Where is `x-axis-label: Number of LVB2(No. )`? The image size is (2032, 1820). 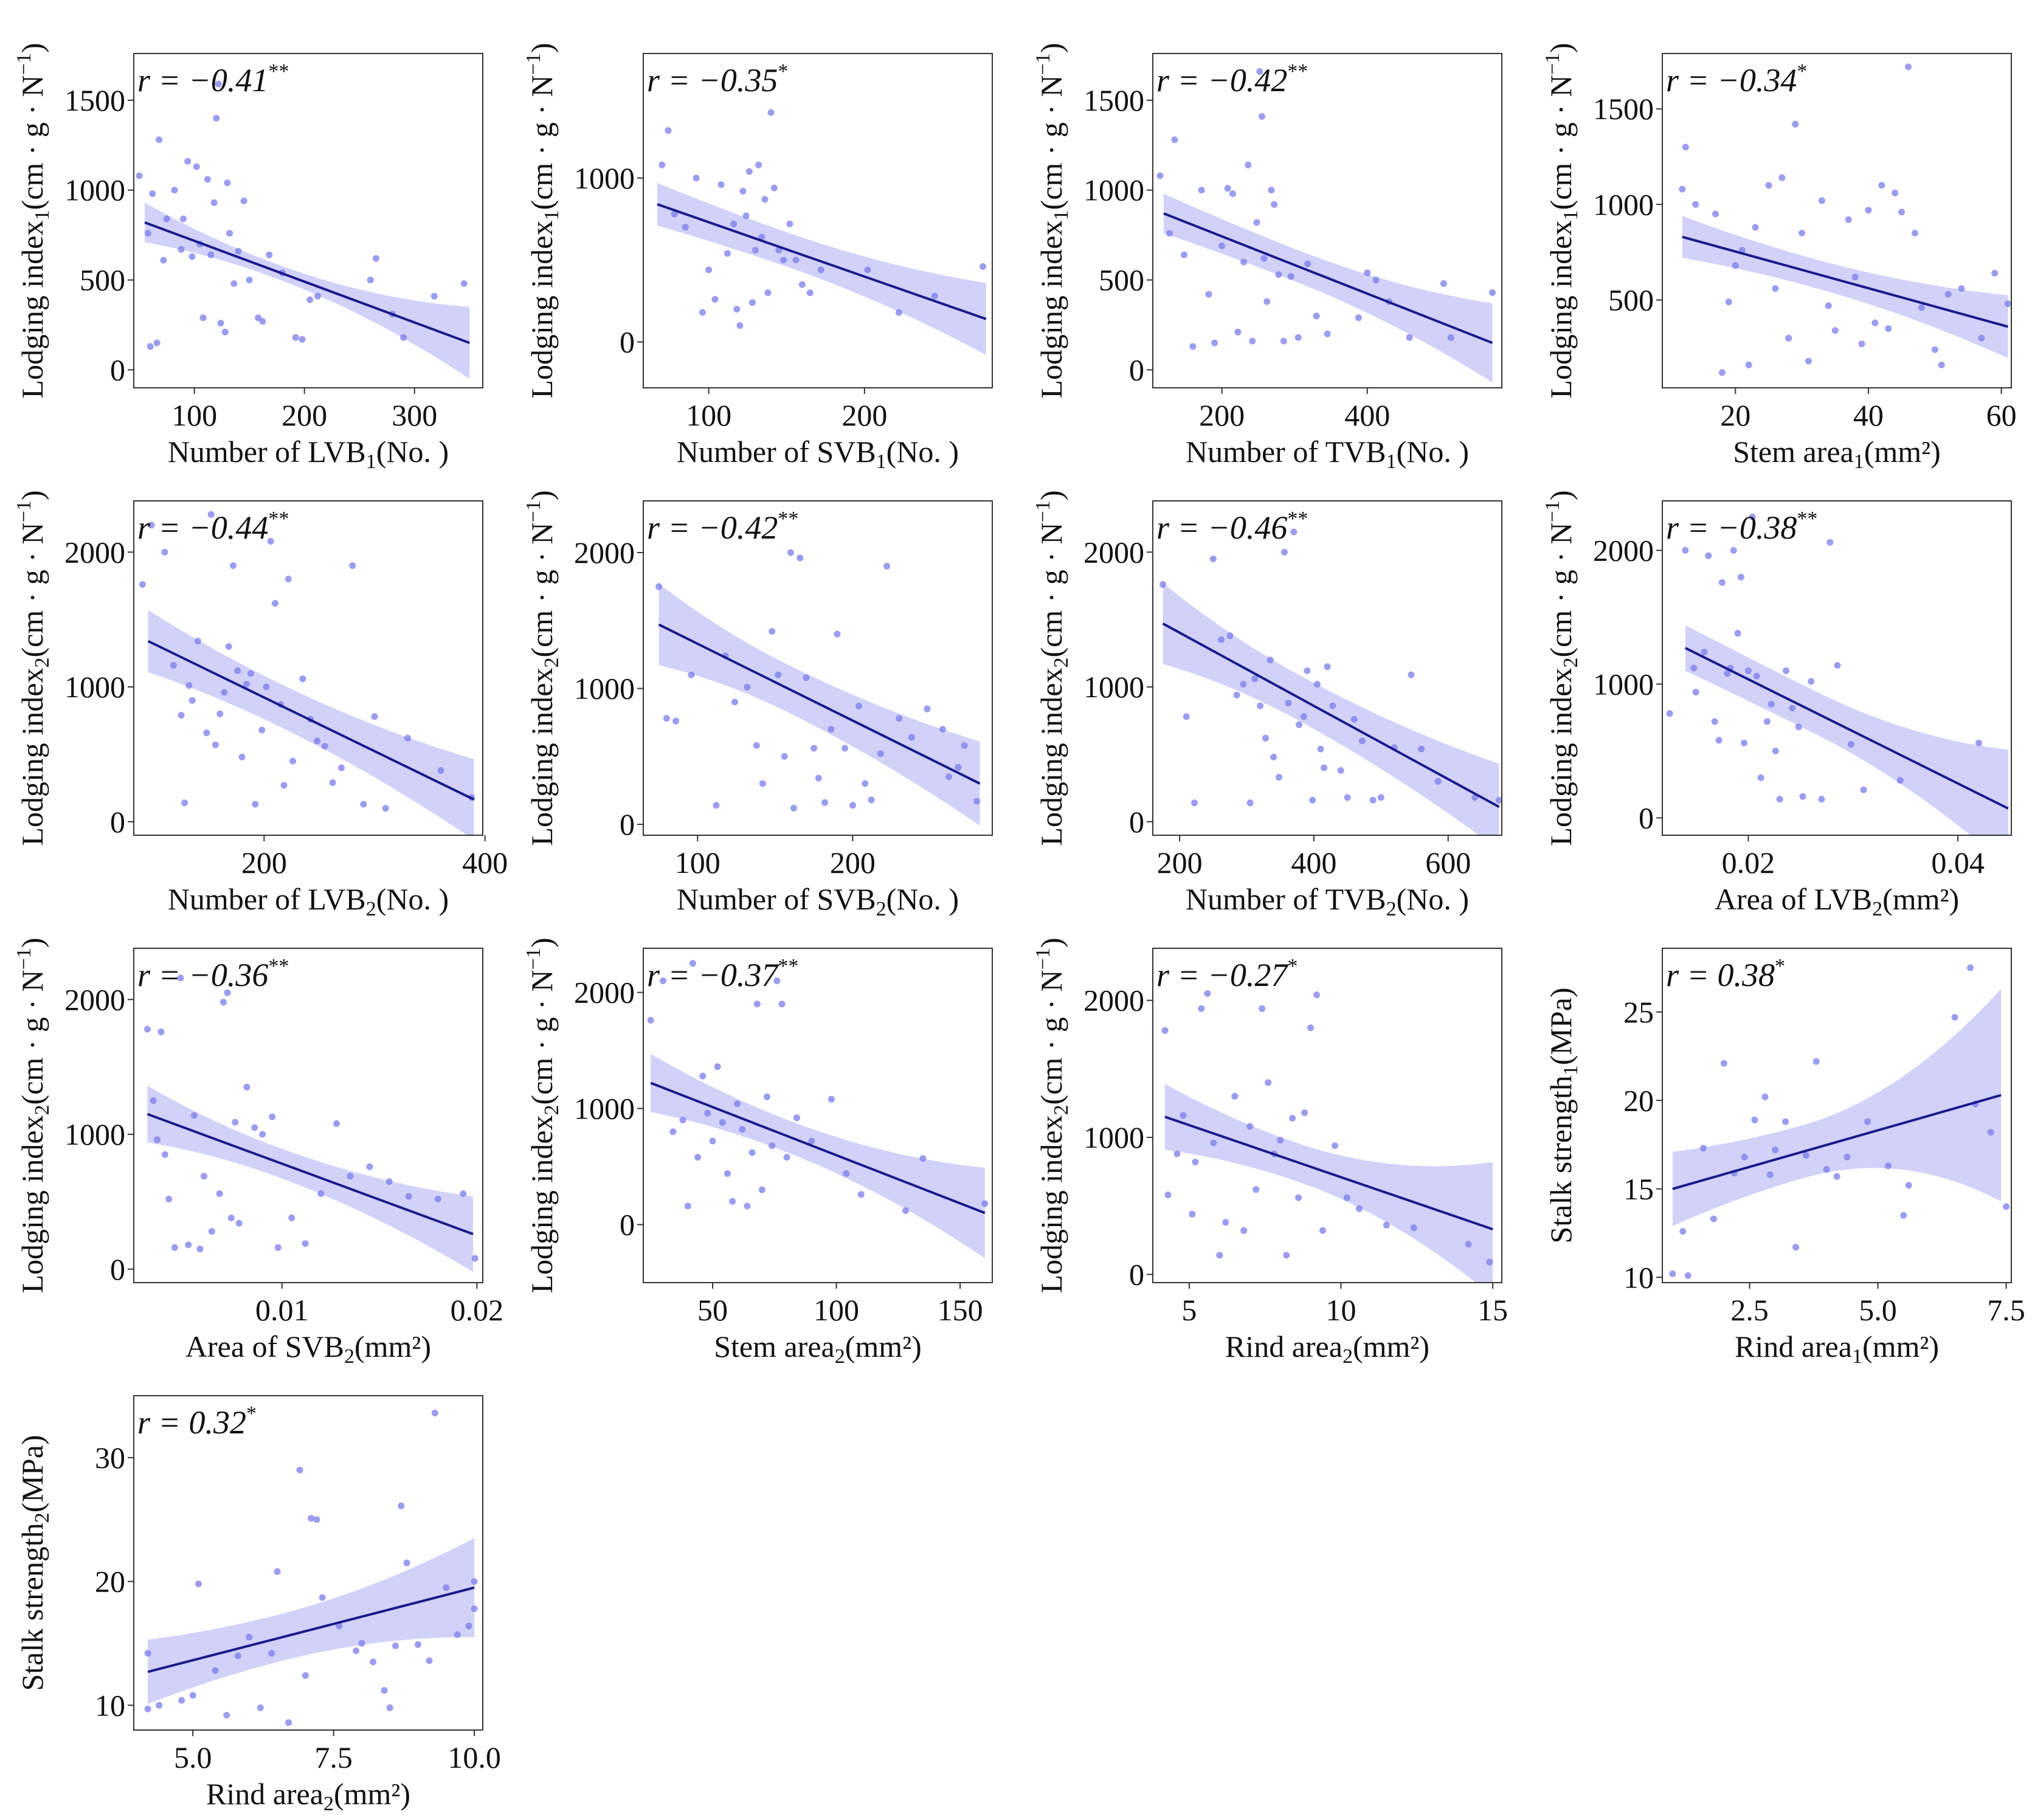 x-axis-label: Number of LVB2(No. ) is located at coordinates (308, 901).